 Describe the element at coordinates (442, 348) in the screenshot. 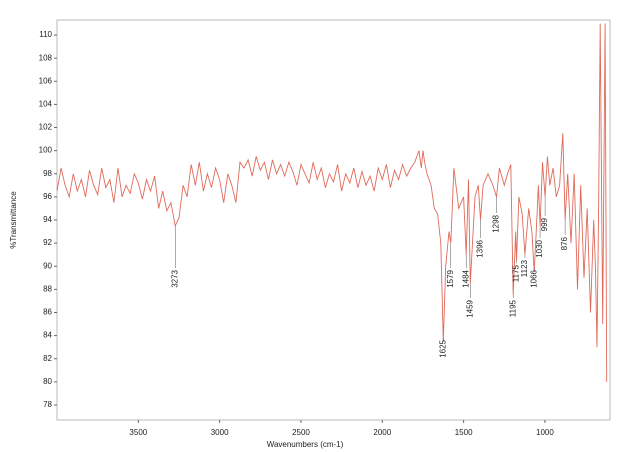

I see `peak-label: 1625` at that location.